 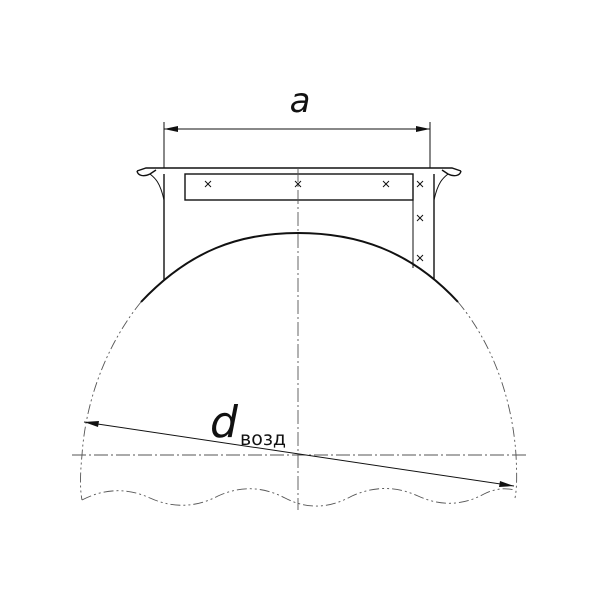 What do you see at coordinates (171, 129) in the screenshot?
I see `arrow-left` at bounding box center [171, 129].